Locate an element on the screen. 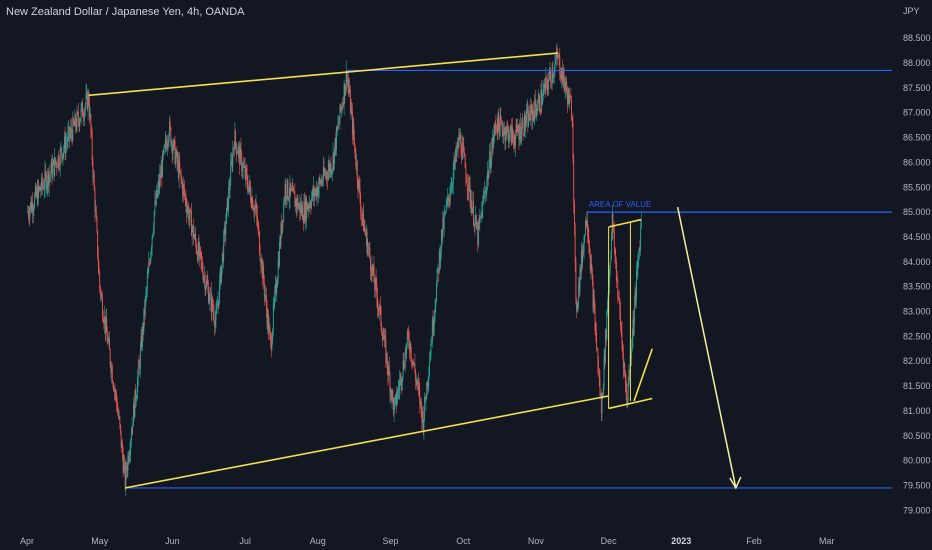 The height and width of the screenshot is (550, 932). flag-rising-trendline is located at coordinates (643, 375).